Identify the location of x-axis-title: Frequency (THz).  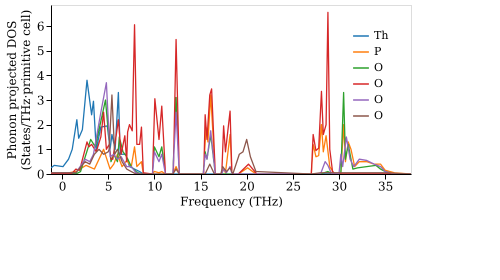
(231, 201).